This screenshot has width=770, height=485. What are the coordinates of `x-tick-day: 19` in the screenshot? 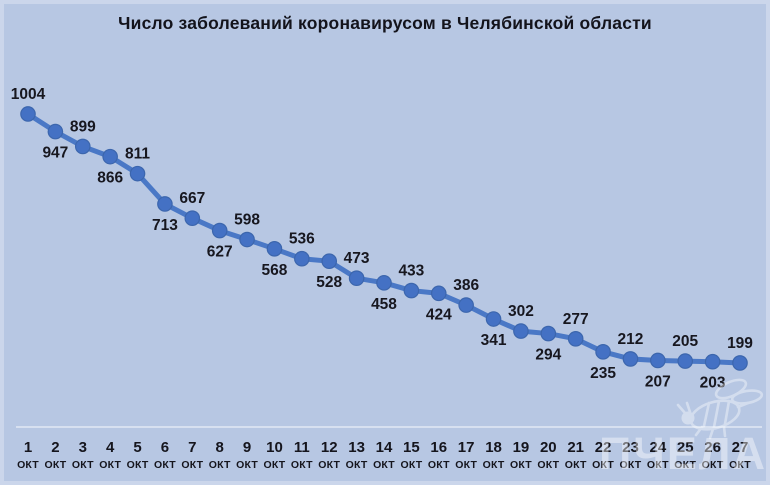 It's located at (521, 447).